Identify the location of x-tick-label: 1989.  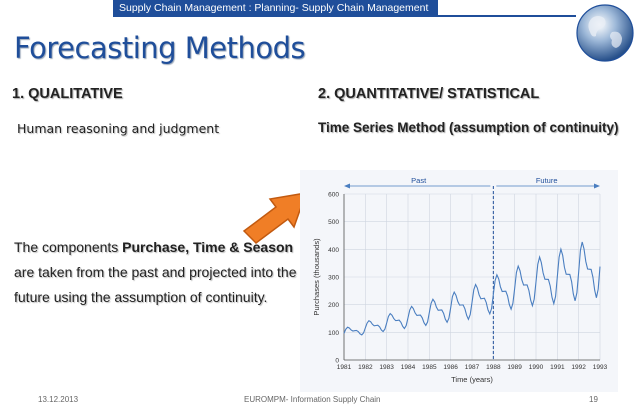
(514, 367).